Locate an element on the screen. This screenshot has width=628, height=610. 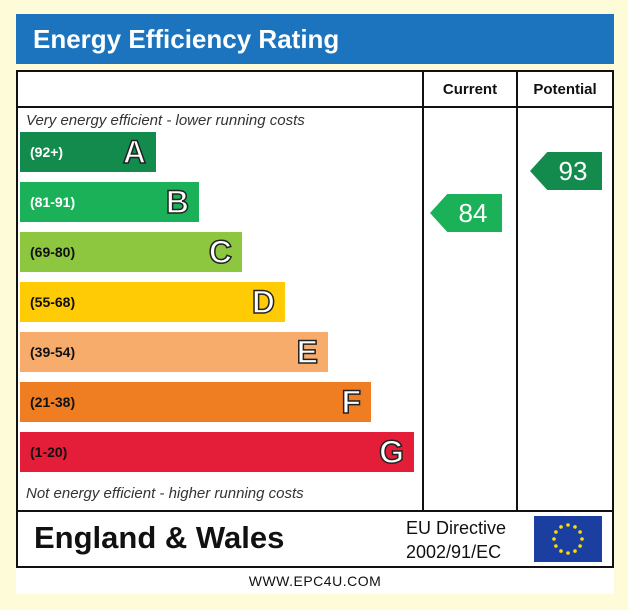
directive-line-1: EU Directive is located at coordinates (456, 528).